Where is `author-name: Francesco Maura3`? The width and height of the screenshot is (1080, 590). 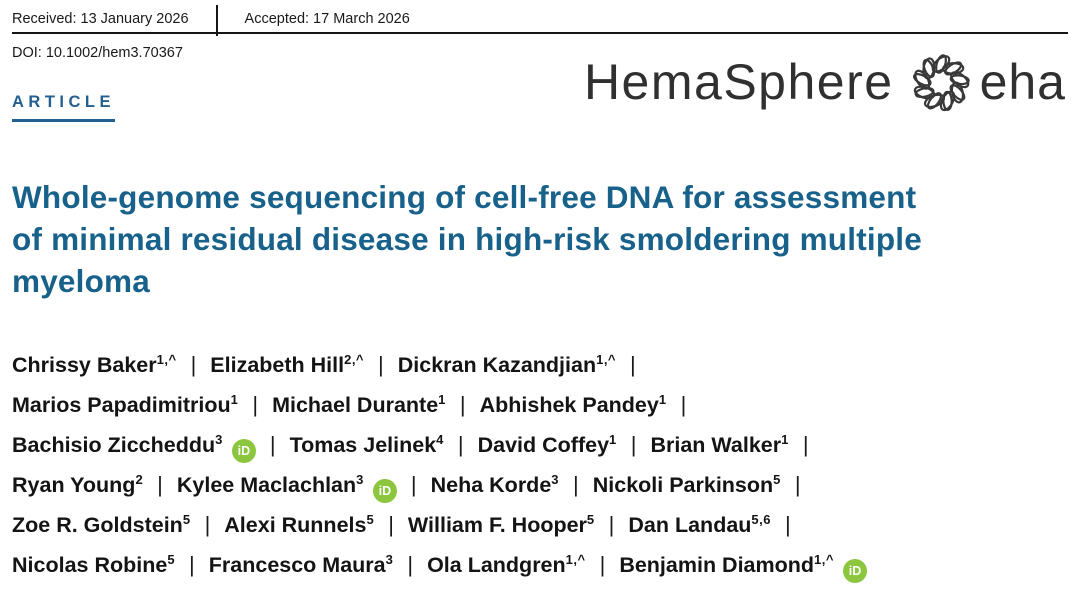
author-name: Francesco Maura3 is located at coordinates (301, 565).